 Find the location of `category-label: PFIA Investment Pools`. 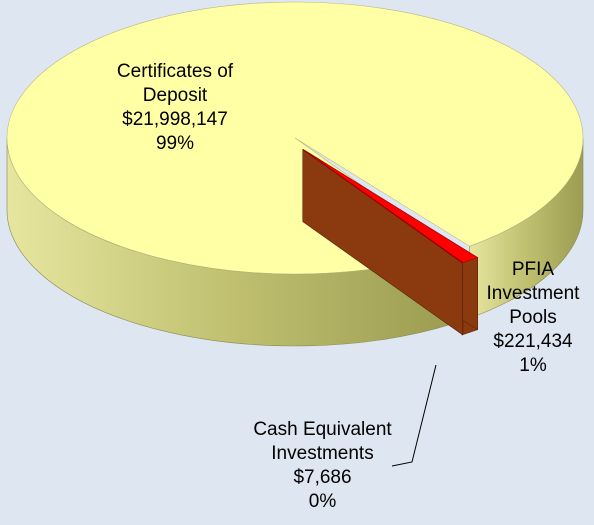

category-label: PFIA Investment Pools is located at coordinates (533, 293).